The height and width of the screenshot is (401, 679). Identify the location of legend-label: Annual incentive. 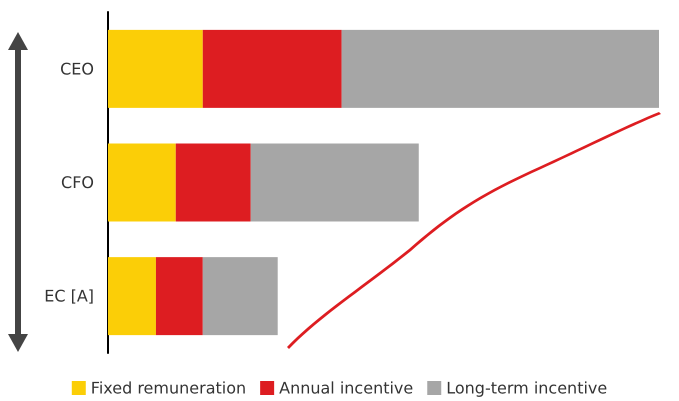
(346, 388).